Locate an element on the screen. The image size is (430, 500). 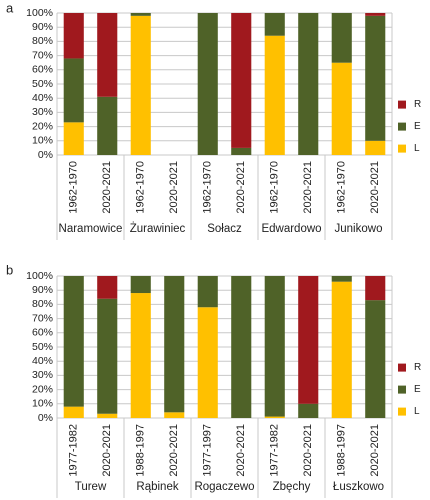
group-label: Turew is located at coordinates (91, 487).